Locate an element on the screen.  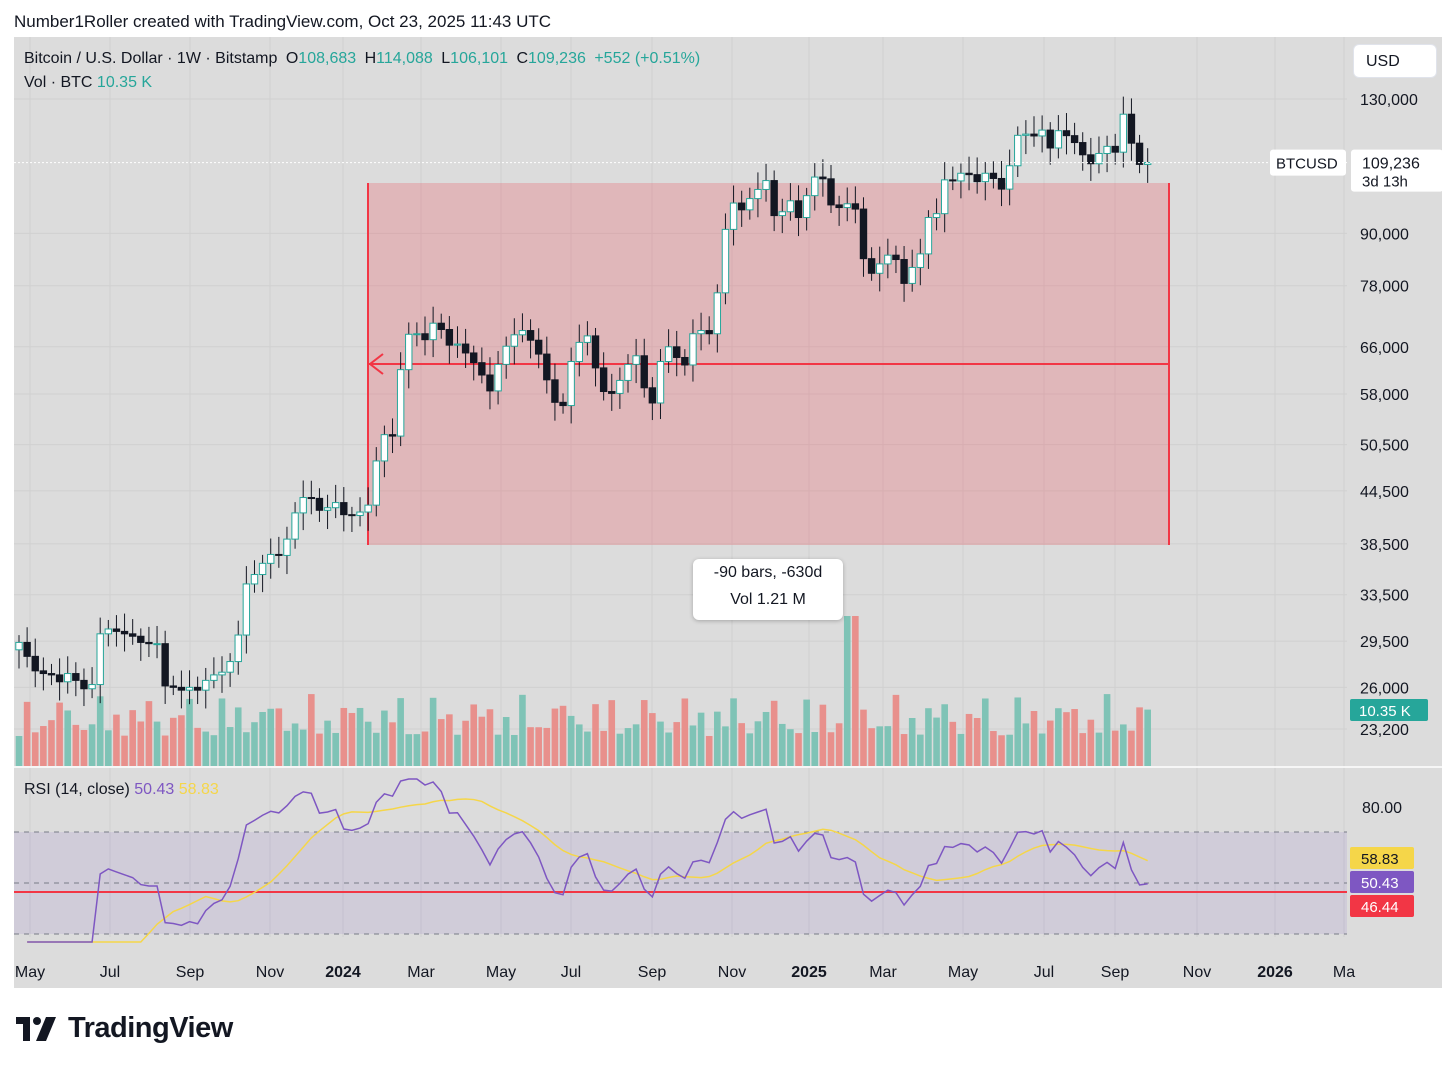
time-axis-label: Mar is located at coordinates (883, 972).